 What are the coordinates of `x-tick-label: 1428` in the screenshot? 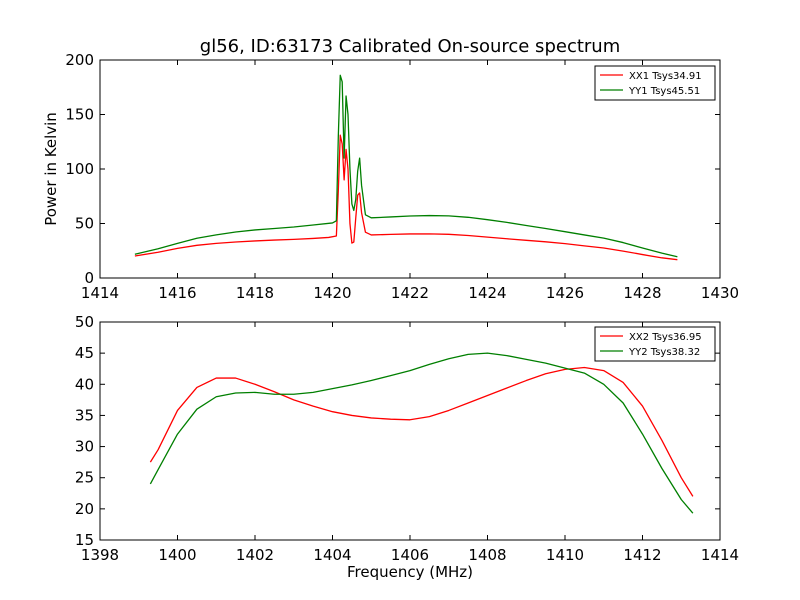 It's located at (642, 293).